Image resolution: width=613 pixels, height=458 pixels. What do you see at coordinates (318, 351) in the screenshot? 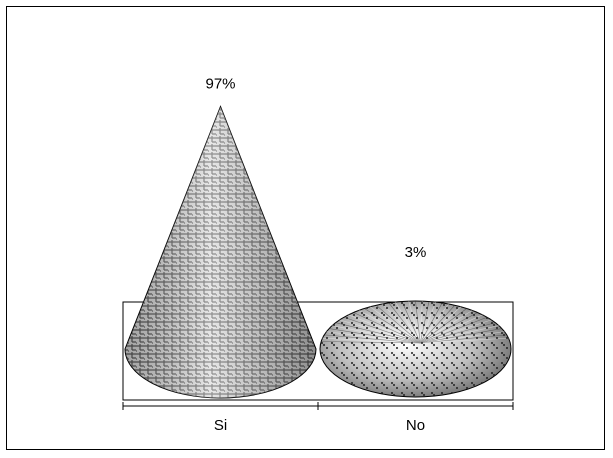
I see `floor-box` at bounding box center [318, 351].